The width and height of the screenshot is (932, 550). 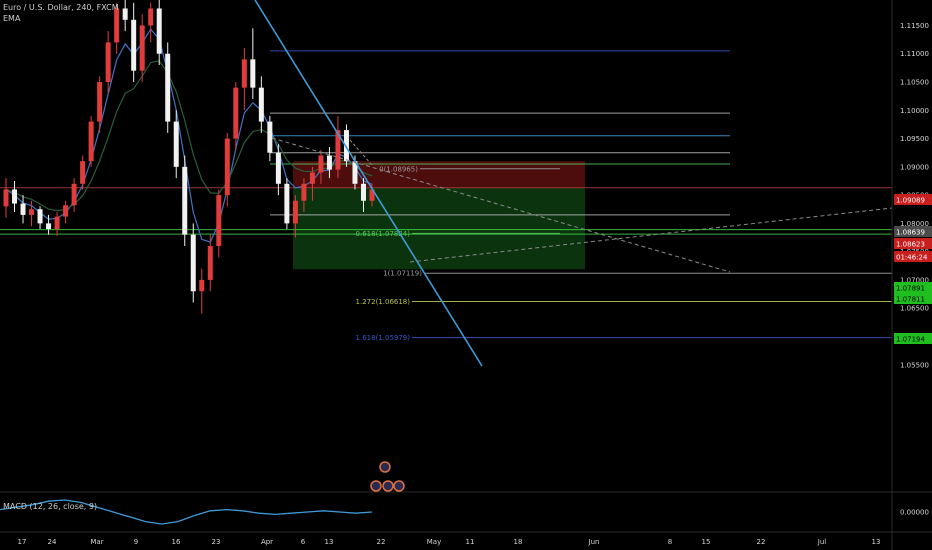 What do you see at coordinates (914, 309) in the screenshot?
I see `price-tick-label: 1.06500` at bounding box center [914, 309].